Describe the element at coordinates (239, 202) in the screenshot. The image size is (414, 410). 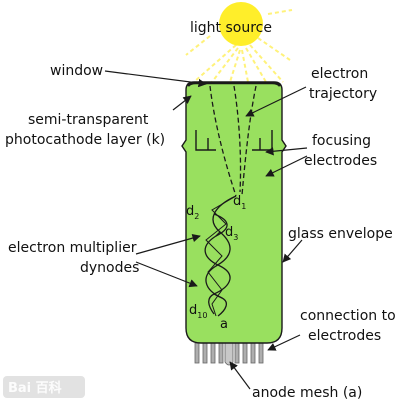
I see `dynode-d1-label: d1` at that location.